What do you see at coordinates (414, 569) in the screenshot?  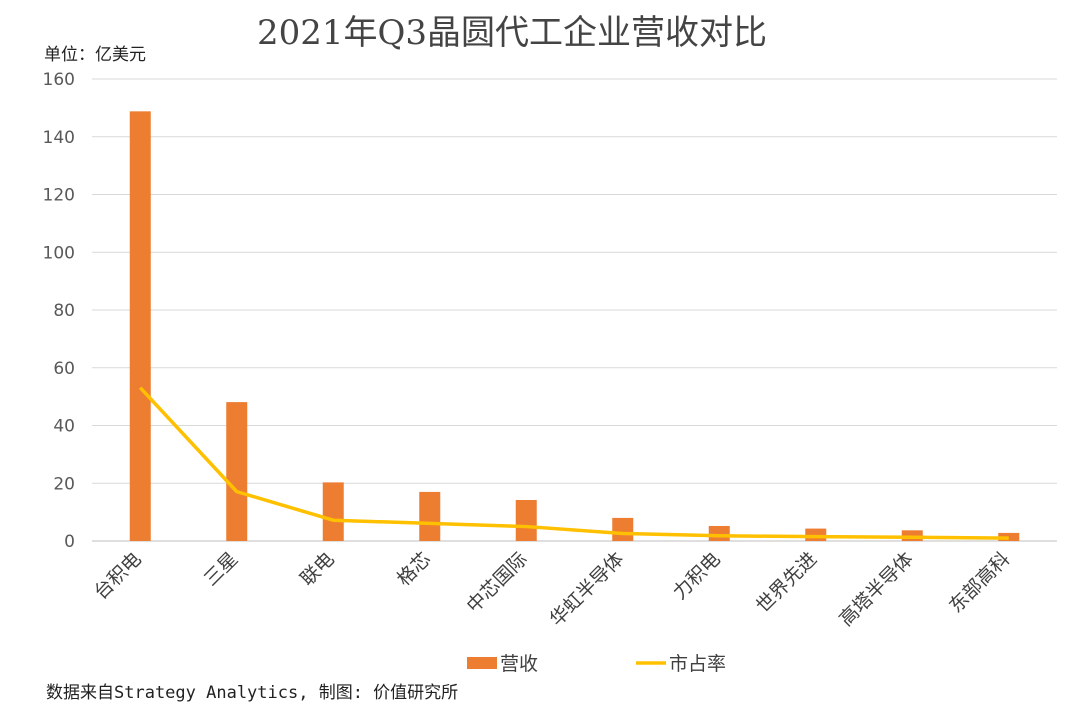 I see `x-tick-label: 格芯` at bounding box center [414, 569].